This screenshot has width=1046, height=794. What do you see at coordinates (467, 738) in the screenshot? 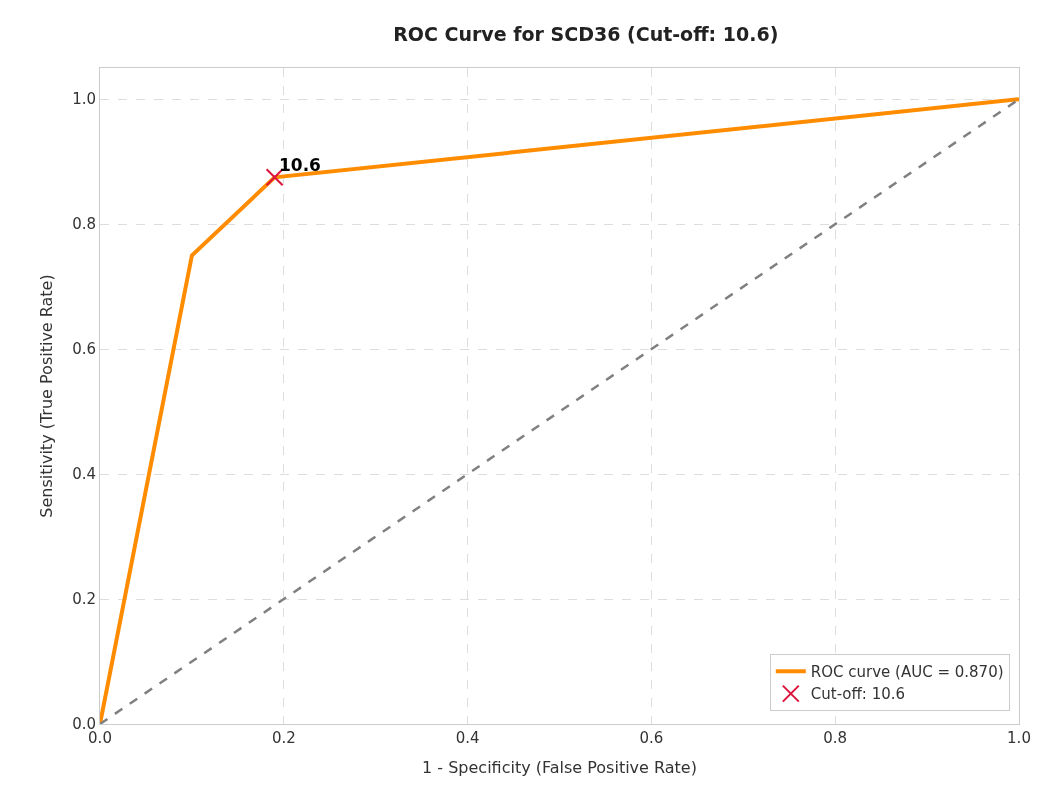
I see `x-tick-label: 0.4` at bounding box center [467, 738].